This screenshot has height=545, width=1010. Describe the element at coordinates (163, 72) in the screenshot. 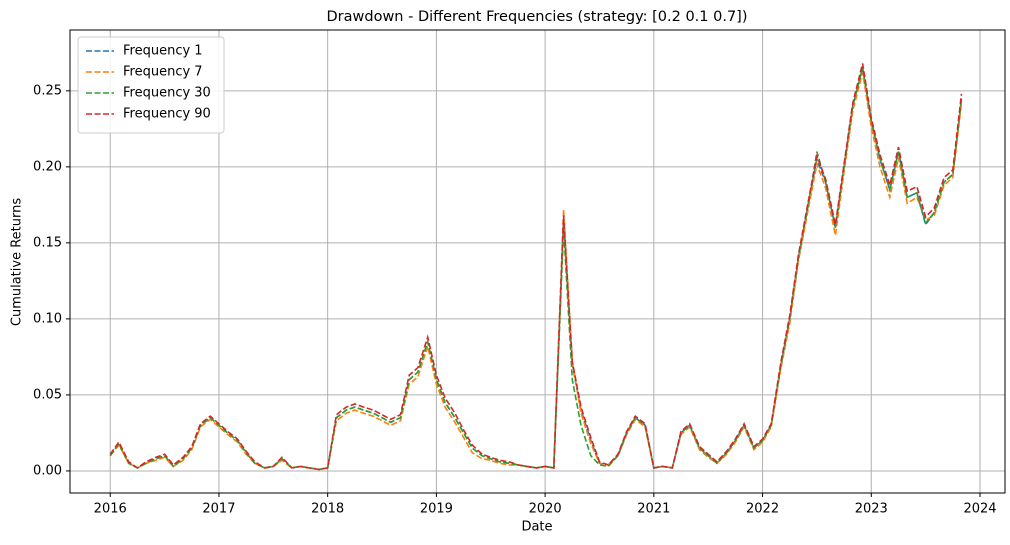

I see `legend-label: Frequency 7` at that location.